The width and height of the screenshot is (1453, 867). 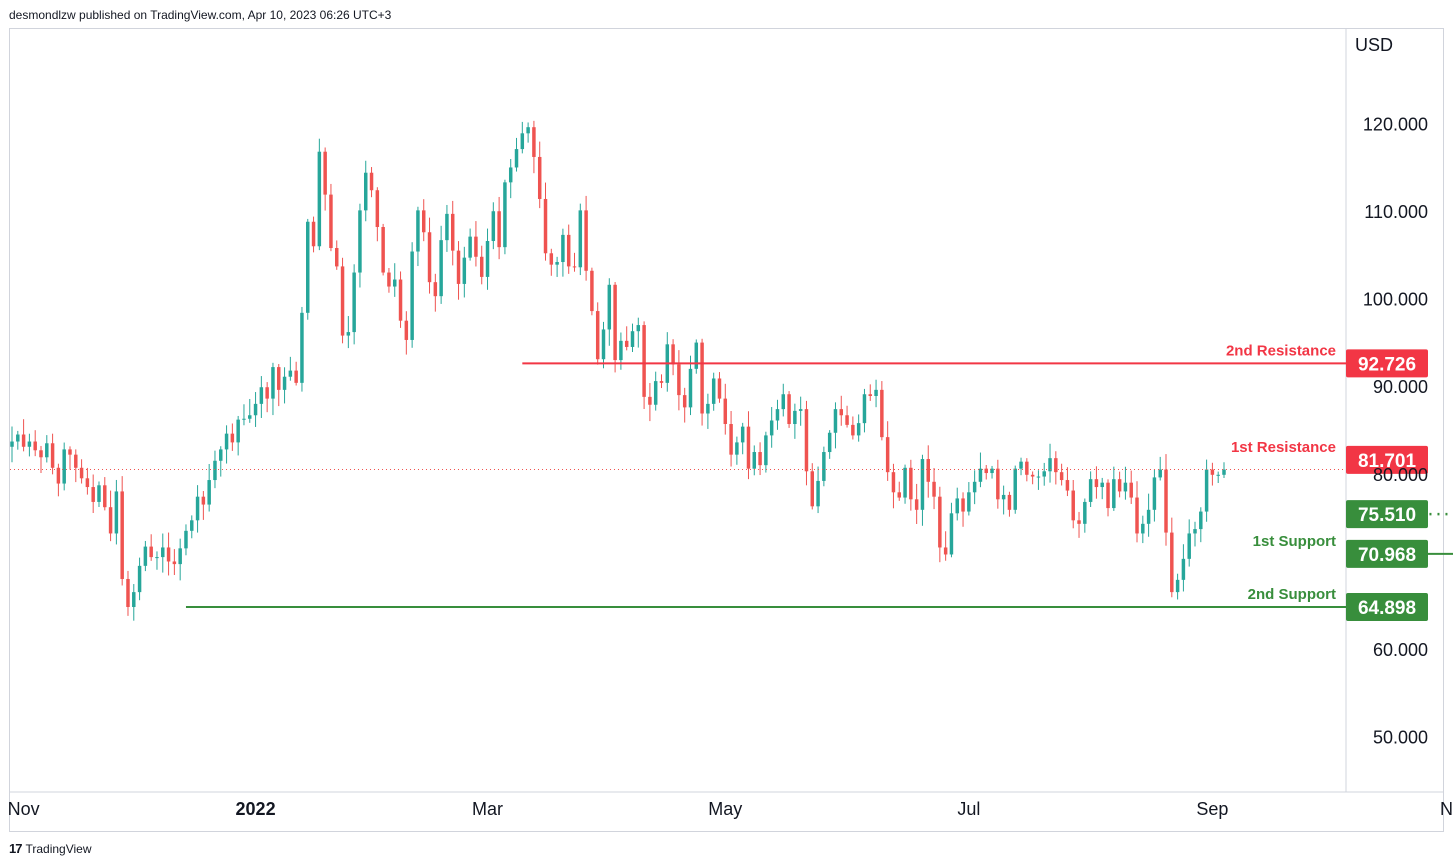 I want to click on level-name: 2nd Resistance, so click(x=1281, y=350).